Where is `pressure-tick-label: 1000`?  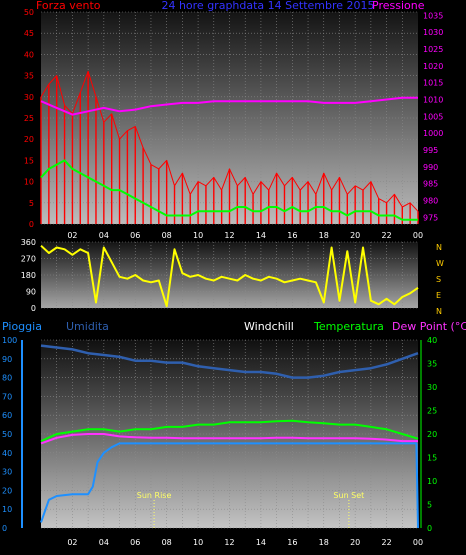 pressure-tick-label: 1000 is located at coordinates (433, 133).